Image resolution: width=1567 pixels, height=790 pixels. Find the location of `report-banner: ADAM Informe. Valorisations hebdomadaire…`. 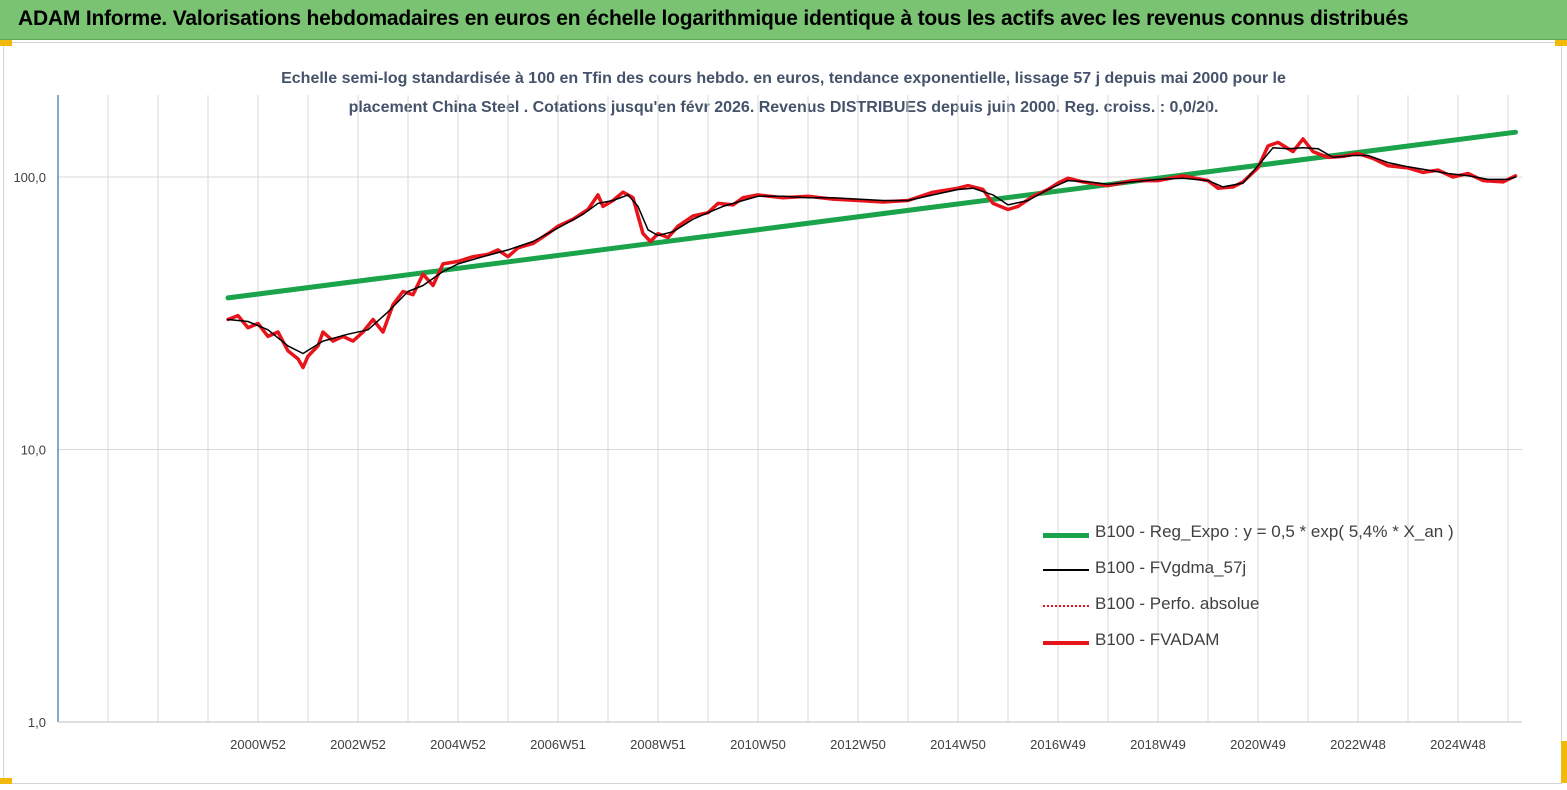

report-banner: ADAM Informe. Valorisations hebdomadaire… is located at coordinates (783, 20).